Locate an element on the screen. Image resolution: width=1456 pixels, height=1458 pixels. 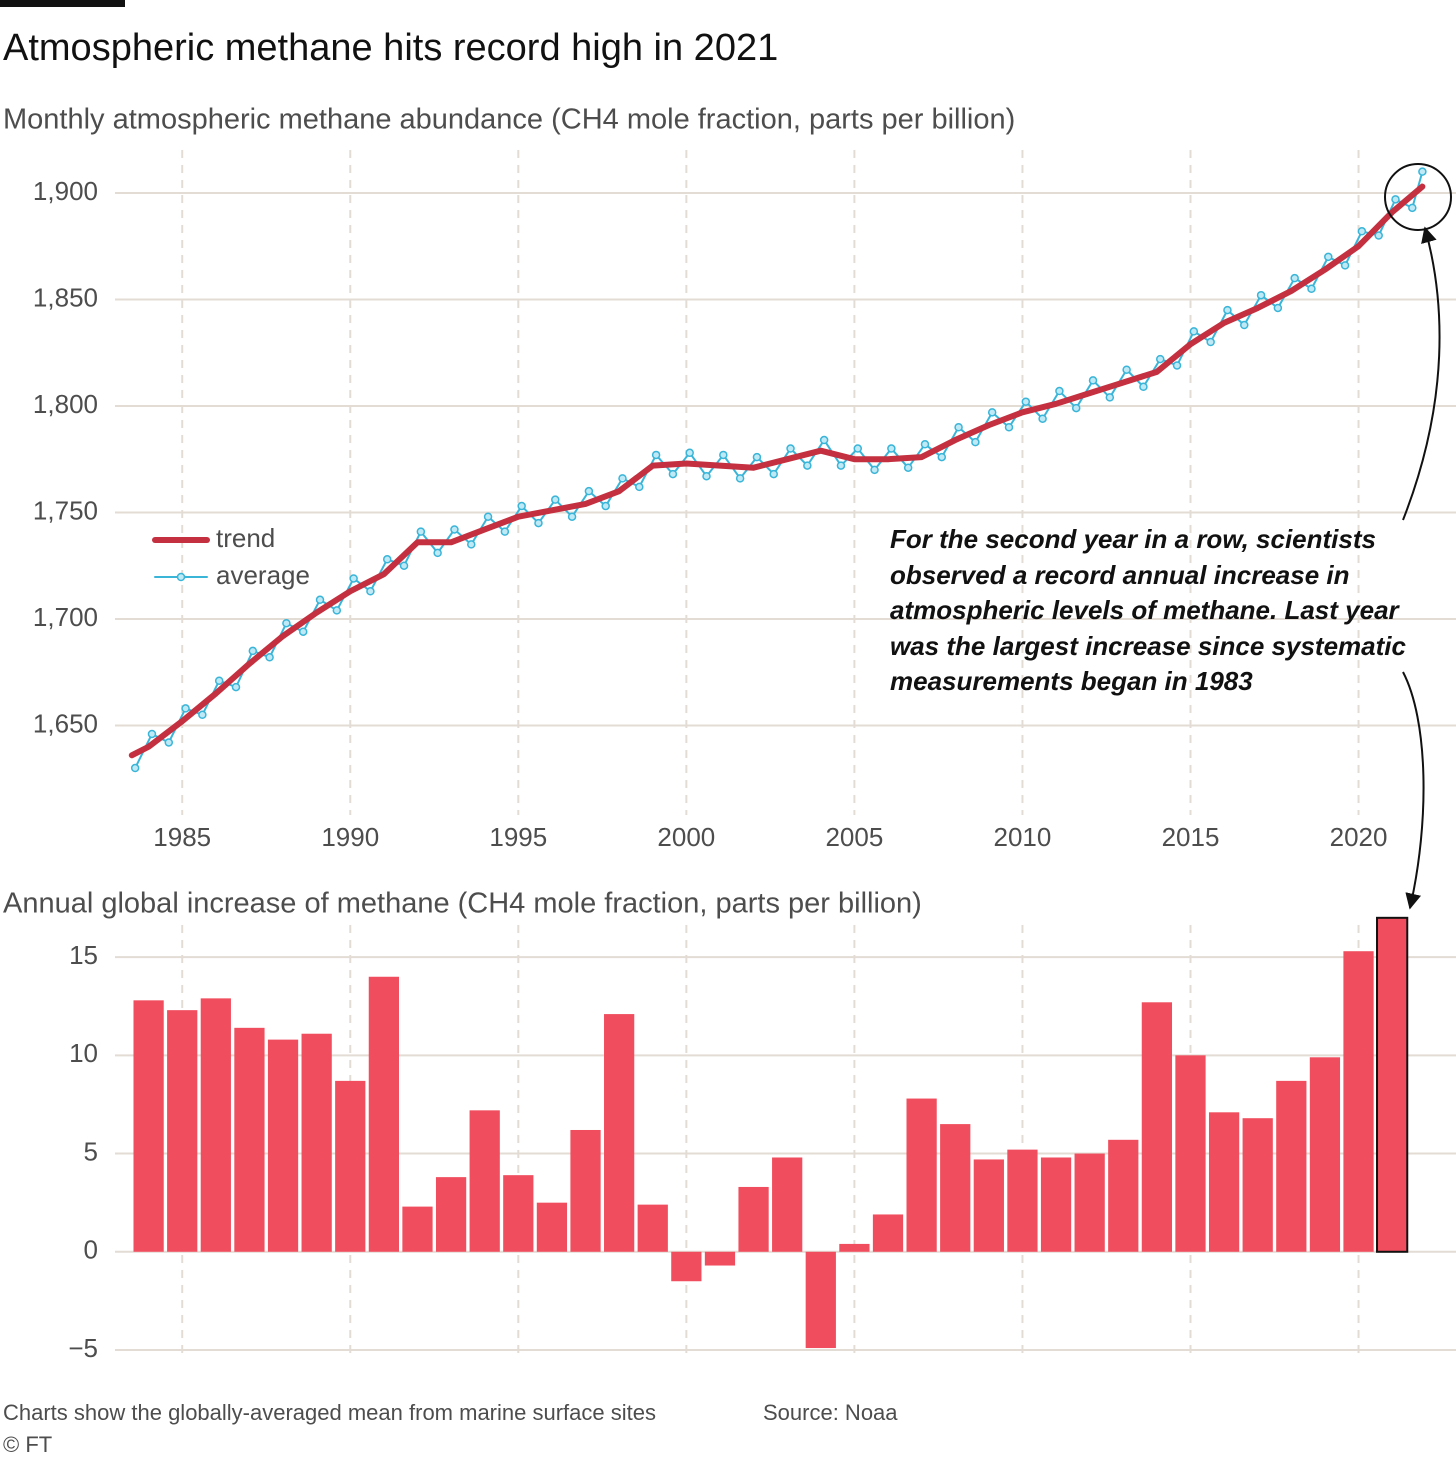
y-tick-label: 10 is located at coordinates (83, 1053).